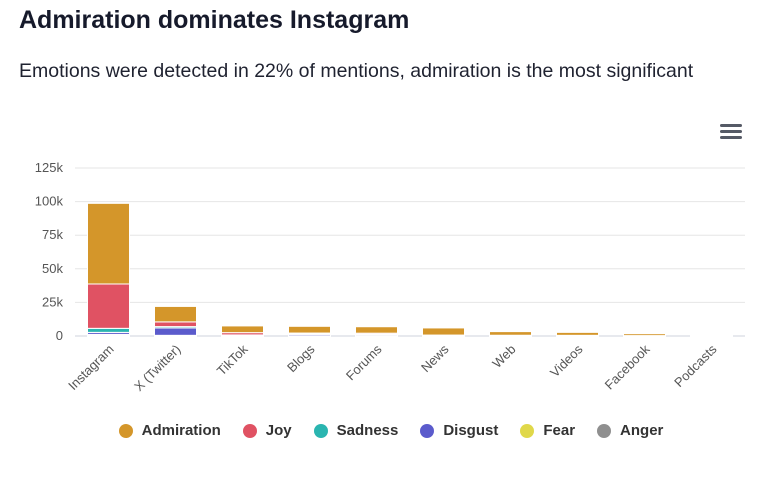  What do you see at coordinates (278, 430) in the screenshot?
I see `legend-label: Joy` at bounding box center [278, 430].